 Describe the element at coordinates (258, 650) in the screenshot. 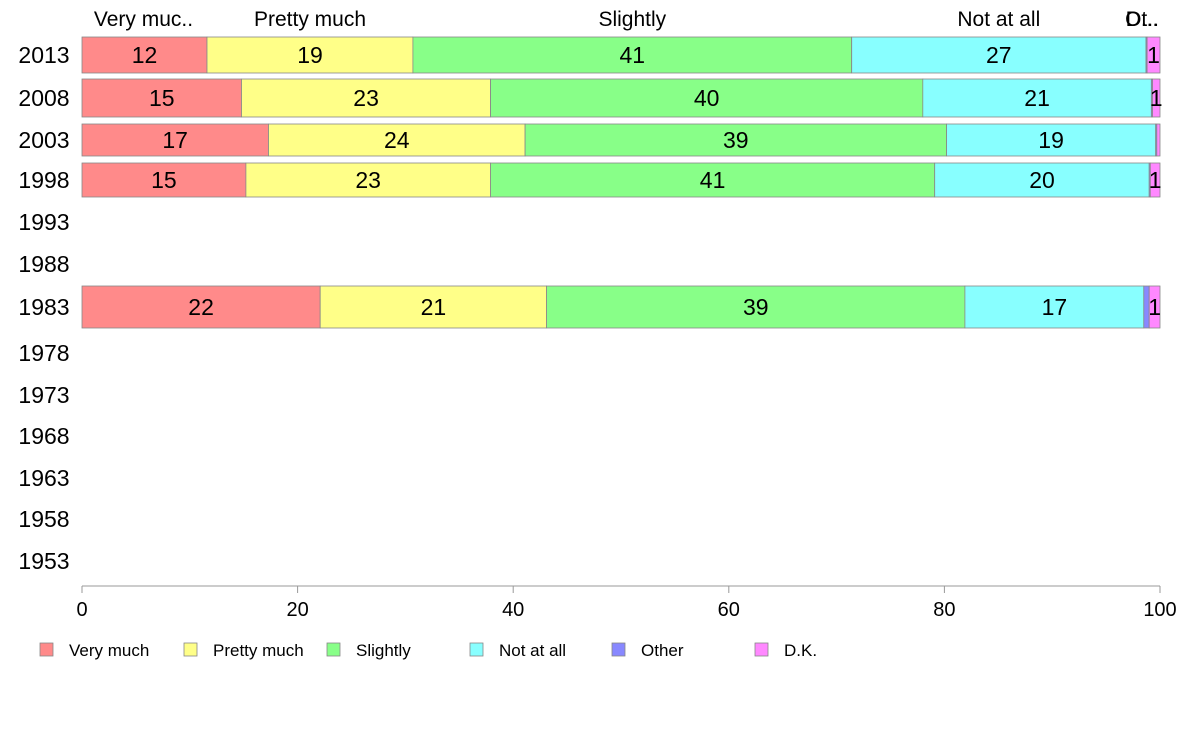

I see `legend-label-1: Pretty much` at that location.